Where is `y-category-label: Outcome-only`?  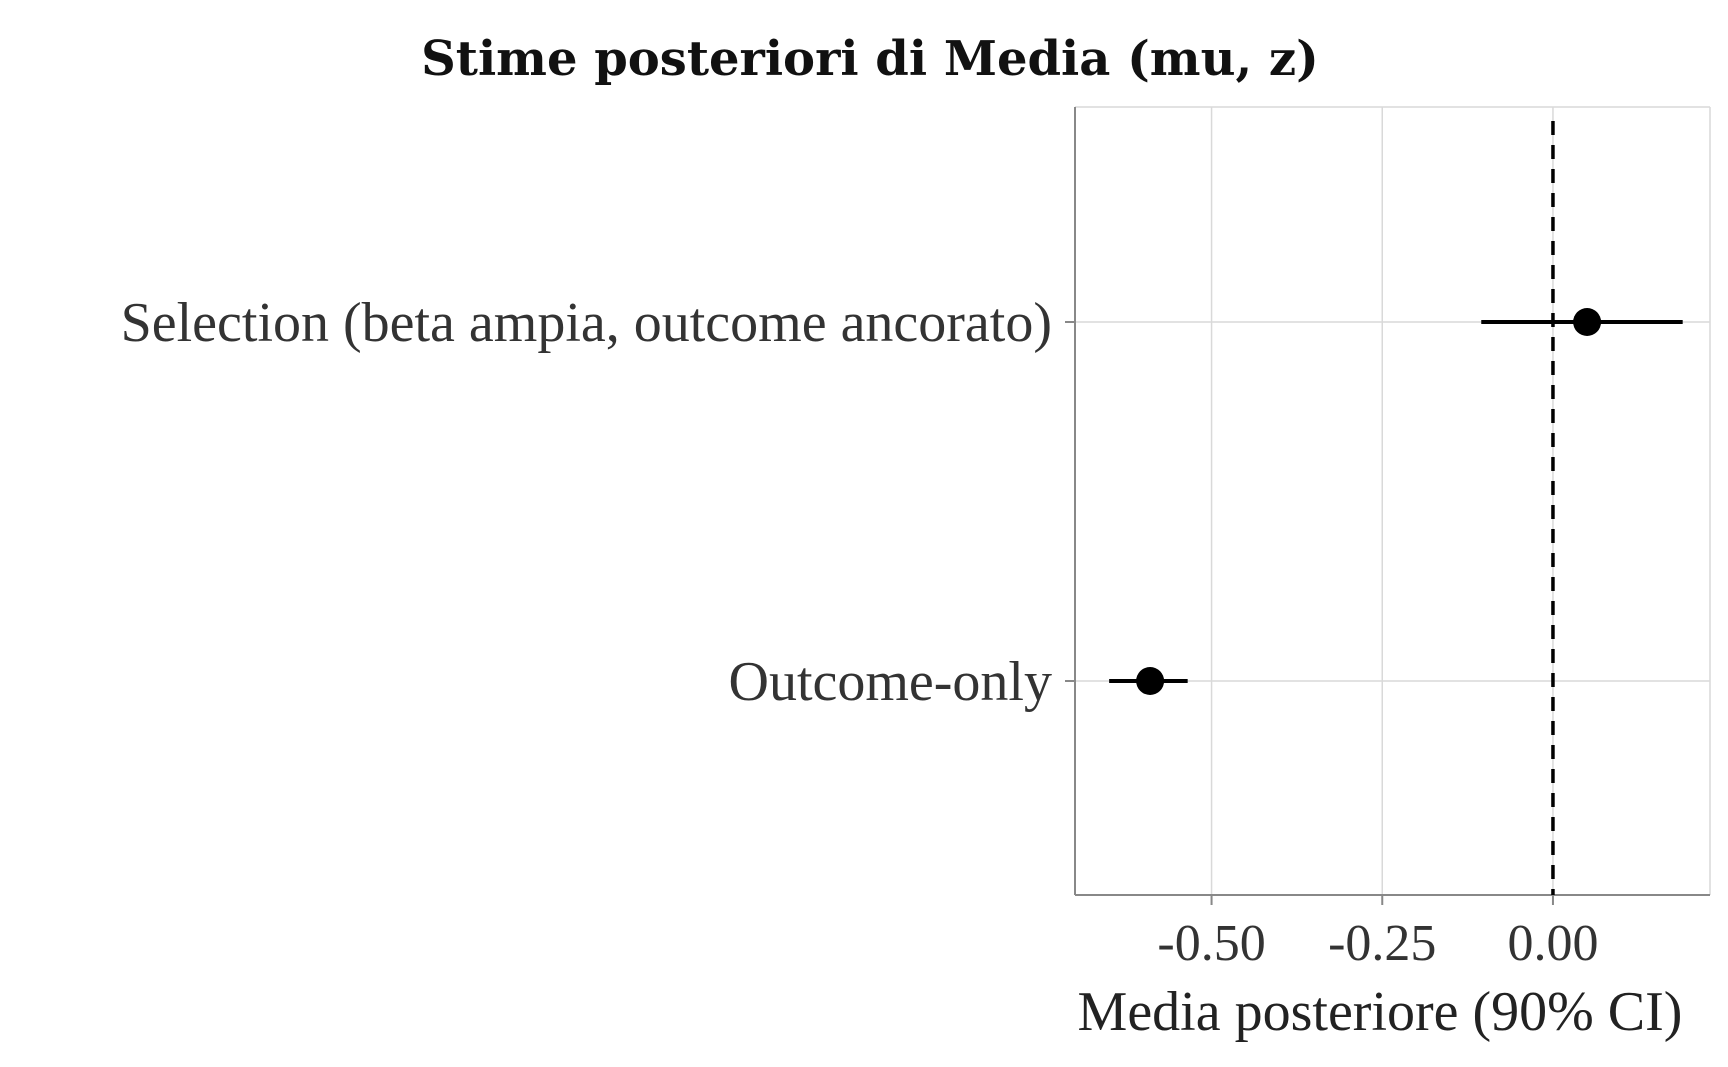
y-category-label: Outcome-only is located at coordinates (890, 682).